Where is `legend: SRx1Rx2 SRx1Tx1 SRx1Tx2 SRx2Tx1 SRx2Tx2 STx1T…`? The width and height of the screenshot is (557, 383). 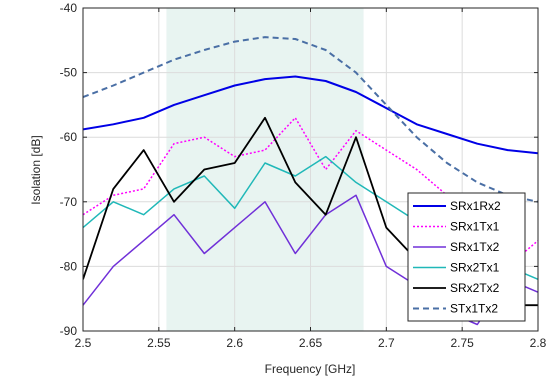 legend: SRx1Rx2 SRx1Tx1 SRx1Tx2 SRx2Tx1 SRx2Tx2 STx1T… is located at coordinates (466, 257).